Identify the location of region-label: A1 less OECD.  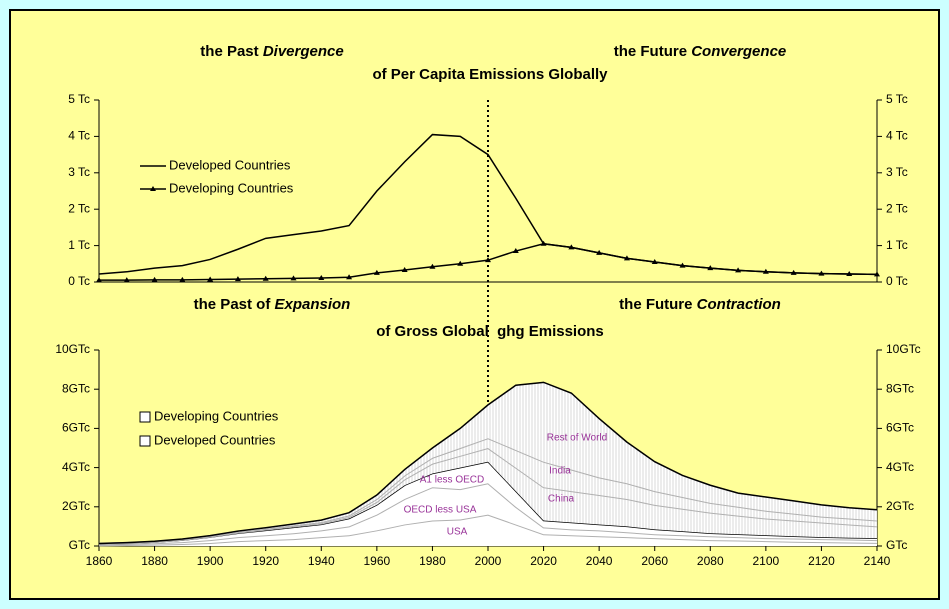
(452, 480).